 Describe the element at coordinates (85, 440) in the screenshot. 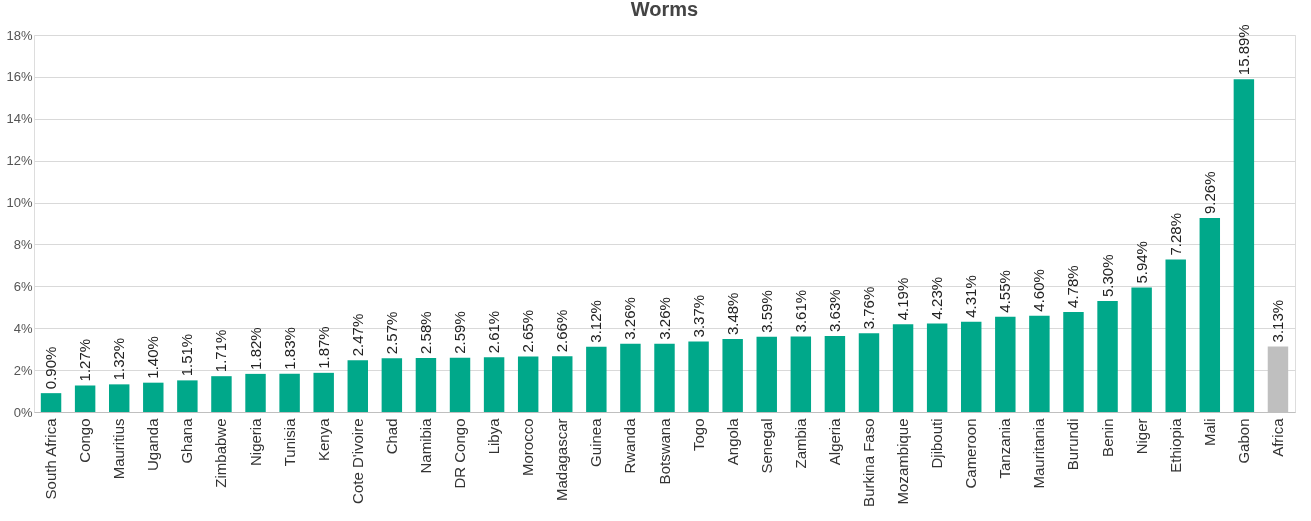

I see `x-tick-label: Congo` at that location.